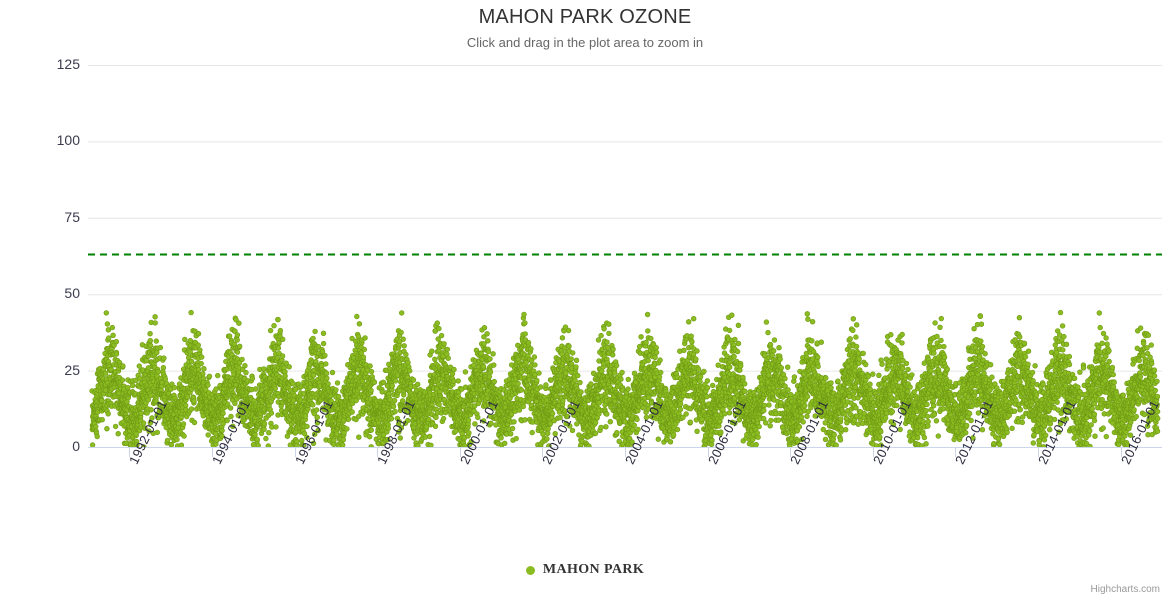  What do you see at coordinates (40, 255) in the screenshot?
I see `y-axis-tick-labels: 0 25 50 75 100 125` at bounding box center [40, 255].